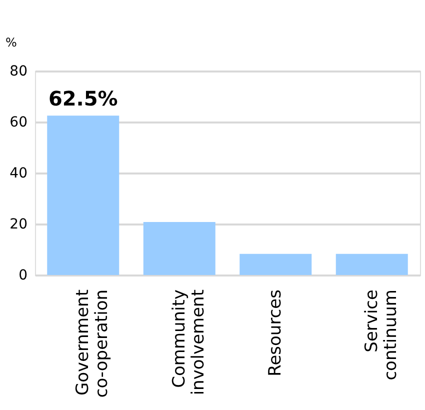 The width and height of the screenshot is (425, 410). Describe the element at coordinates (19, 72) in the screenshot. I see `y-tick-label: 80` at that location.